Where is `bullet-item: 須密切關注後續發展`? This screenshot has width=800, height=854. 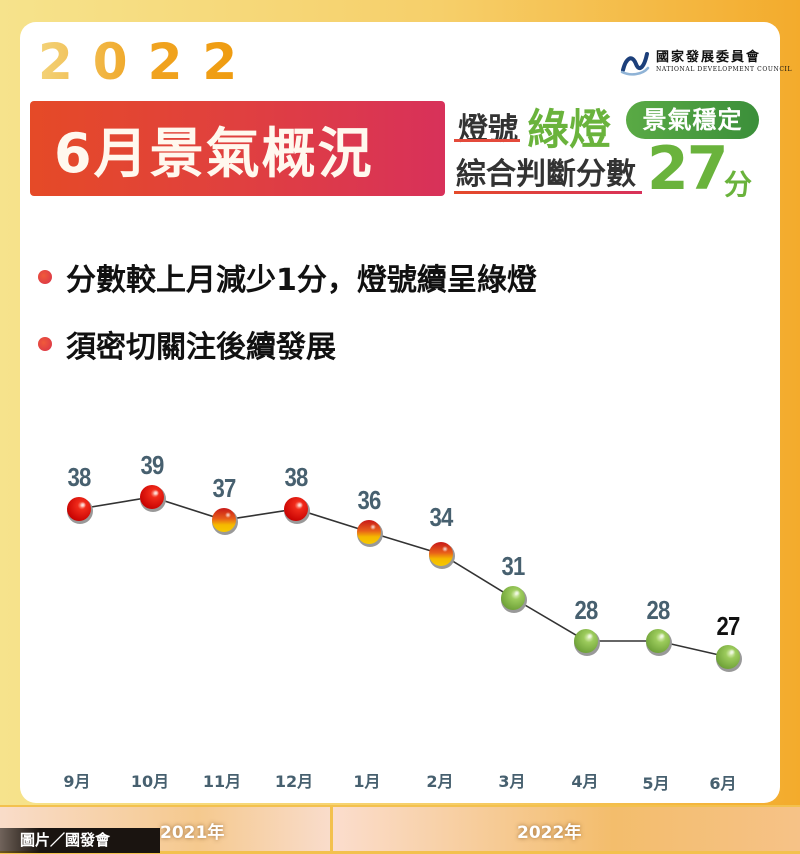 bullet-item: 須密切關注後續發展 is located at coordinates (187, 344).